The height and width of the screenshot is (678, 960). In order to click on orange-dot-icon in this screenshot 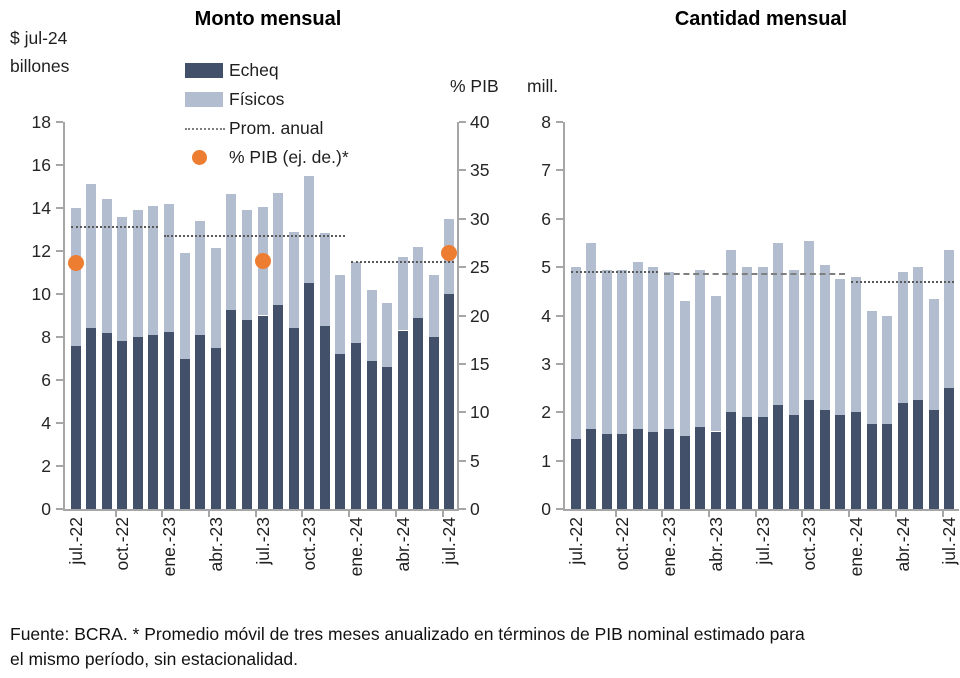, I will do `click(199, 157)`.